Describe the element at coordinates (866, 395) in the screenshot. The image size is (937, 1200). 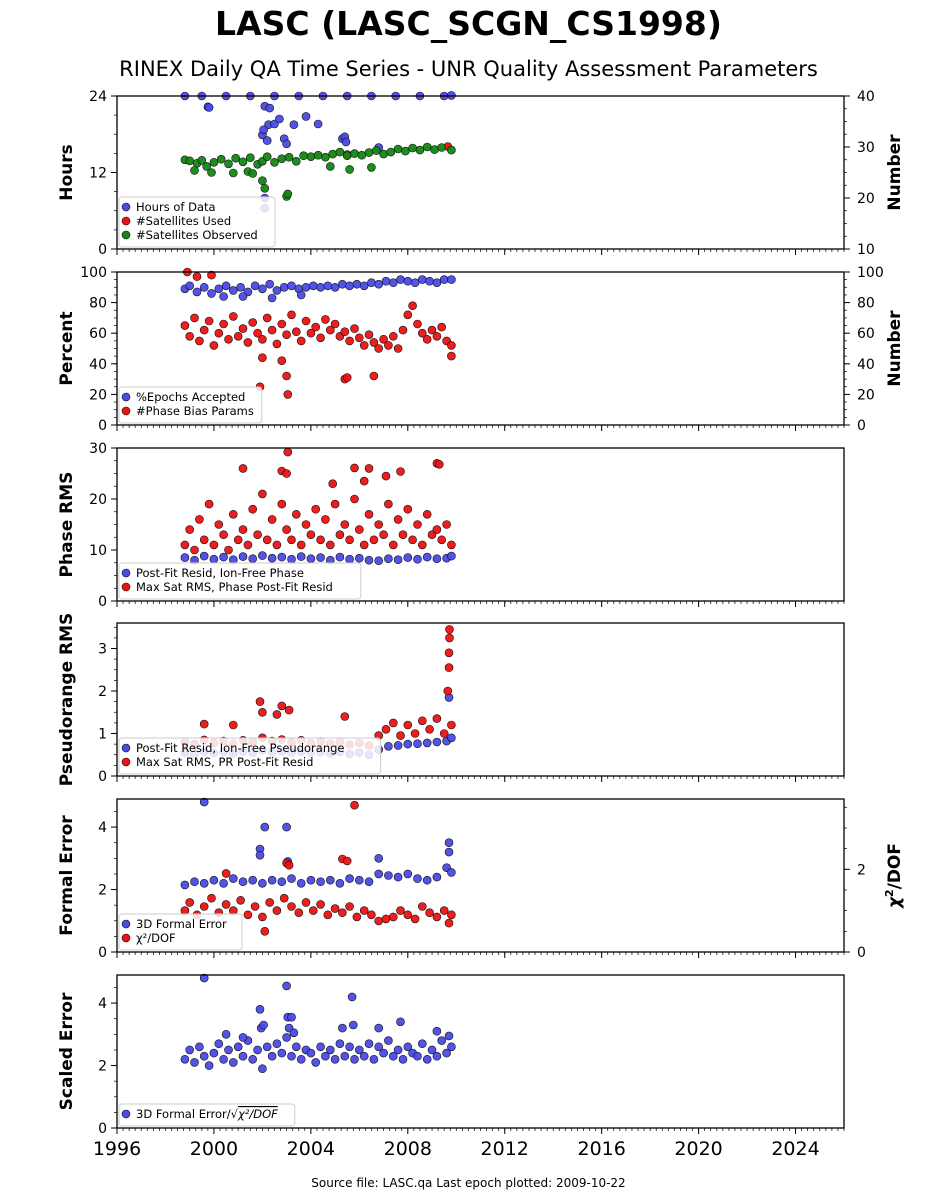
I see `y-right-tick-label: 20` at that location.